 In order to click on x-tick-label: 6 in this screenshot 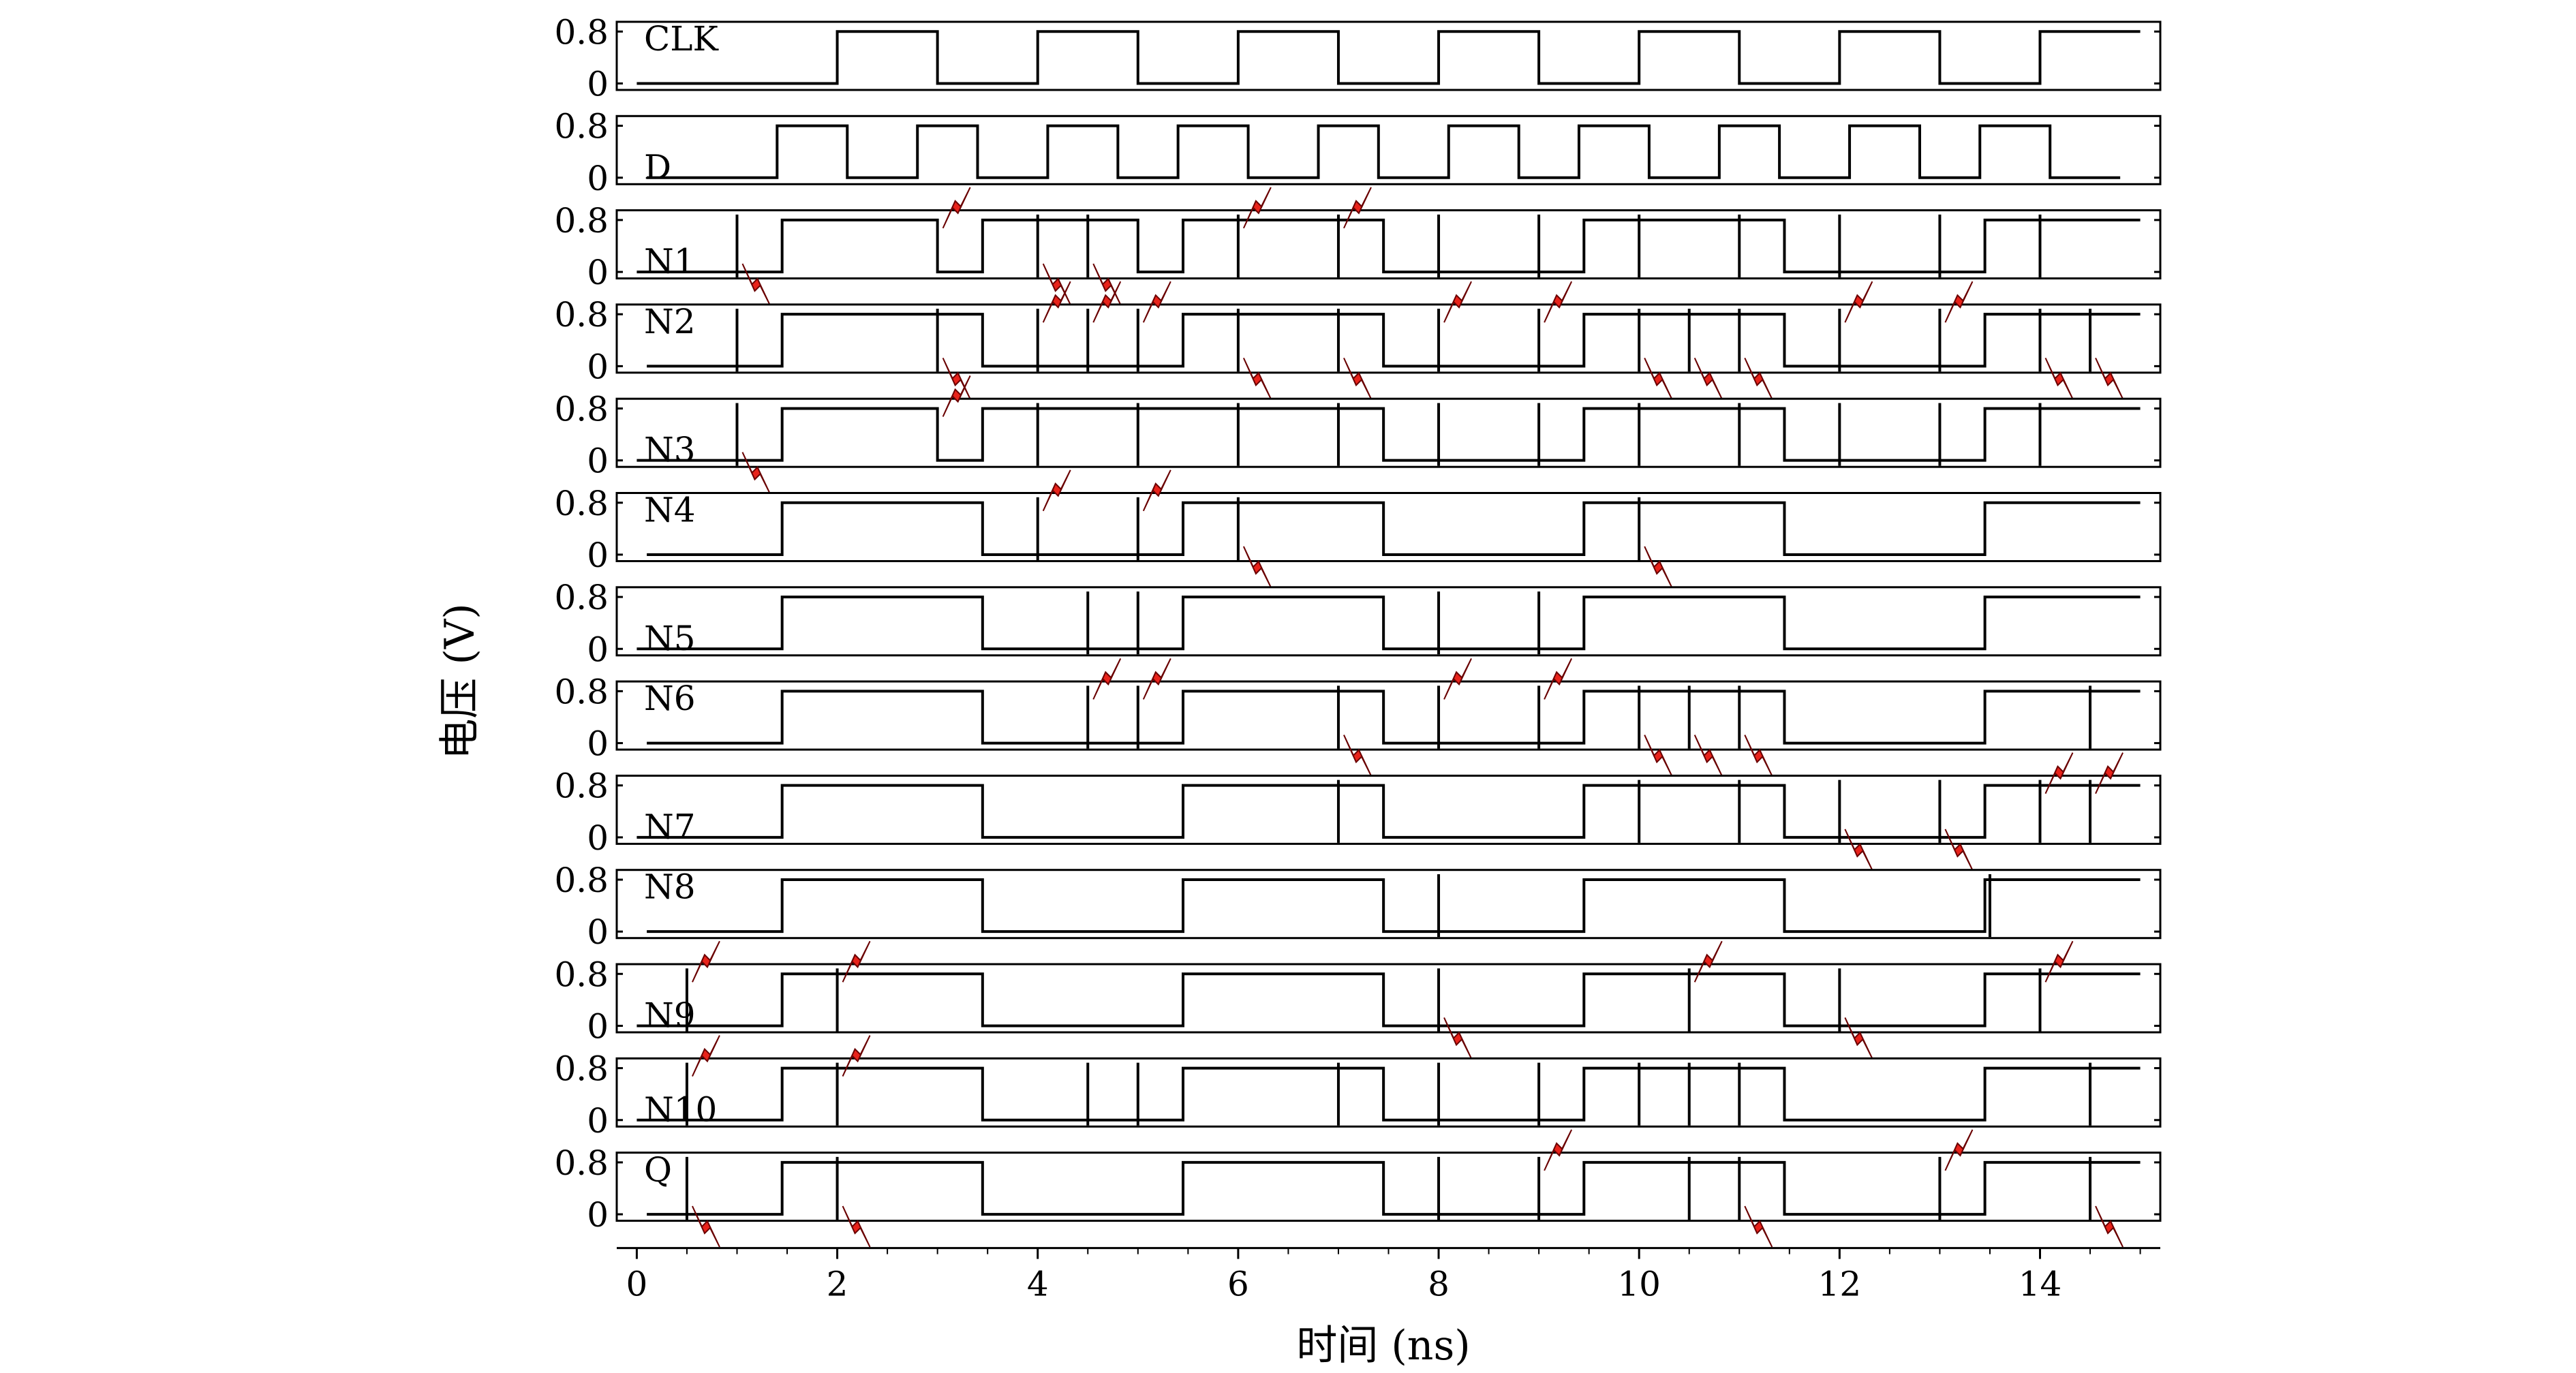, I will do `click(1238, 1284)`.